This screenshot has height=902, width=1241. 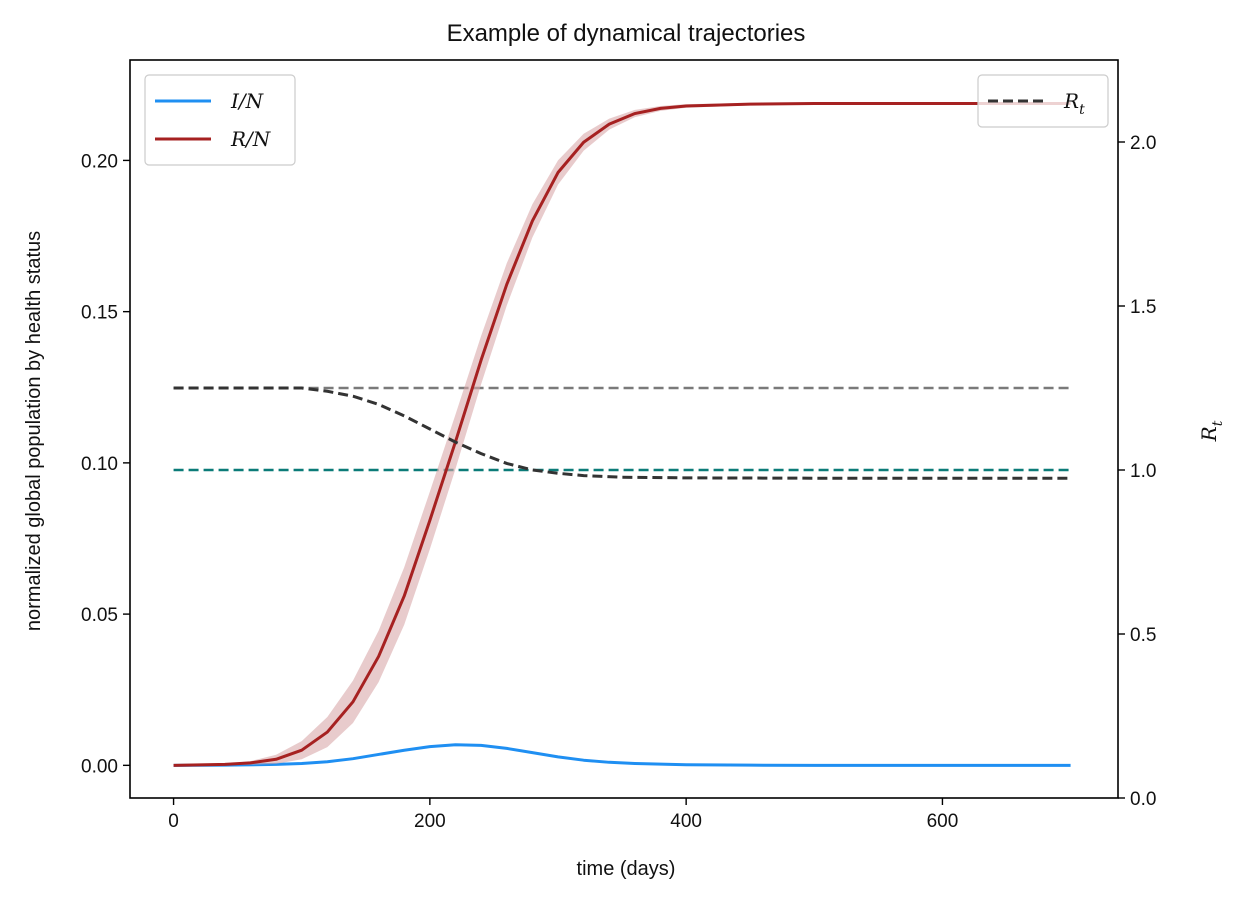 What do you see at coordinates (247, 101) in the screenshot?
I see `legend-label: I/N` at bounding box center [247, 101].